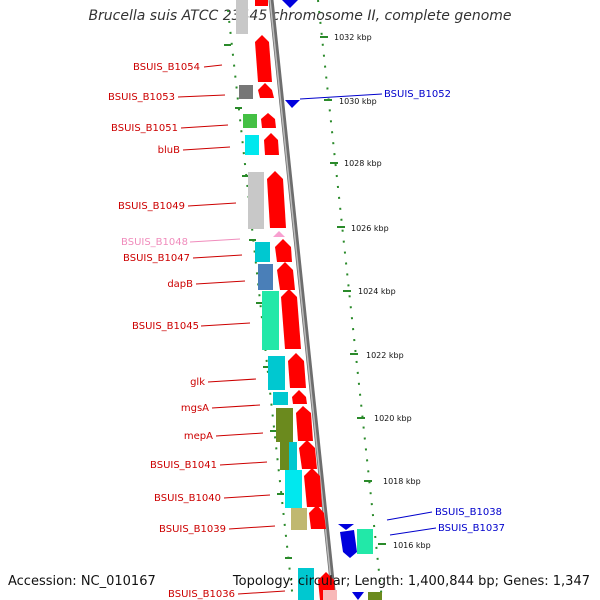 The height and width of the screenshot is (600, 600). I want to click on gene-box-blub, so click(252, 145).